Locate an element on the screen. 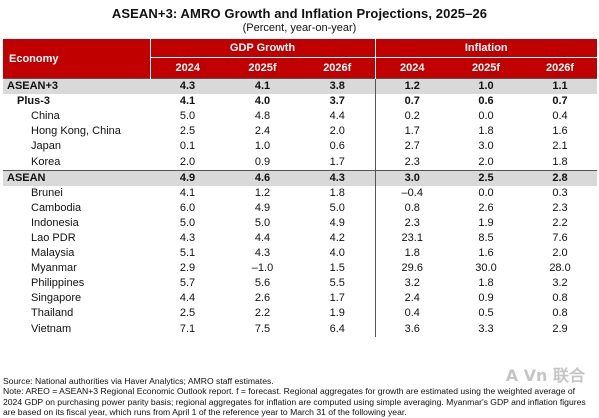  inflation-value: 0.6 is located at coordinates (486, 101).